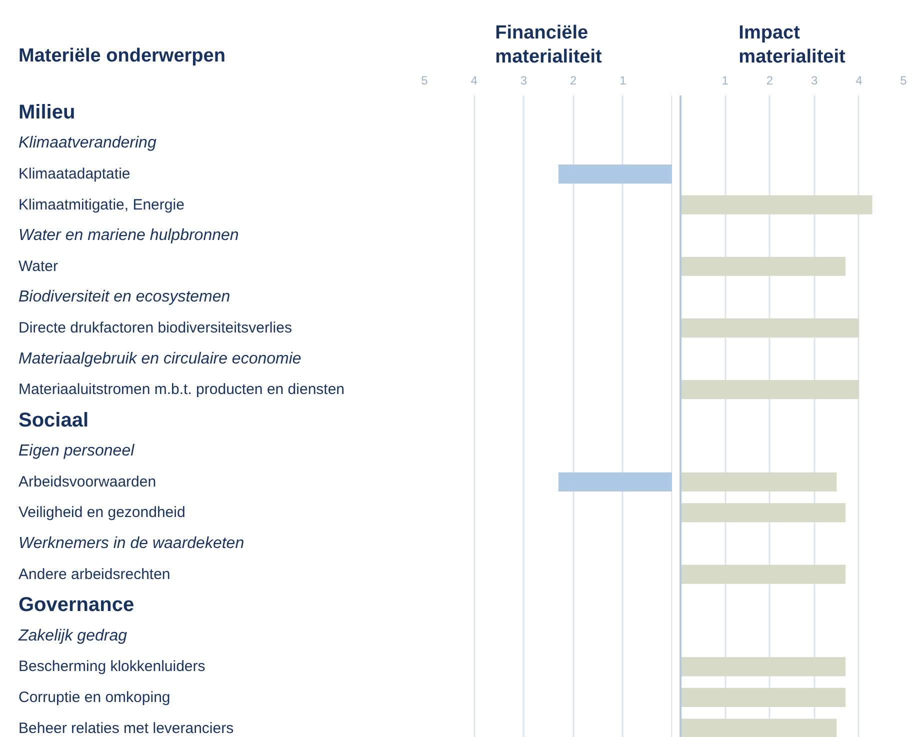  What do you see at coordinates (548, 45) in the screenshot?
I see `chart-title: Financiële materialiteit` at bounding box center [548, 45].